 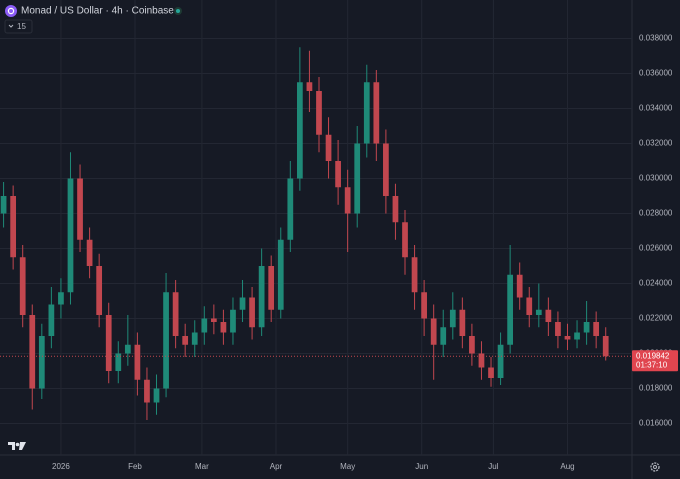 What do you see at coordinates (493, 466) in the screenshot?
I see `x-tick-label: Jul` at bounding box center [493, 466].